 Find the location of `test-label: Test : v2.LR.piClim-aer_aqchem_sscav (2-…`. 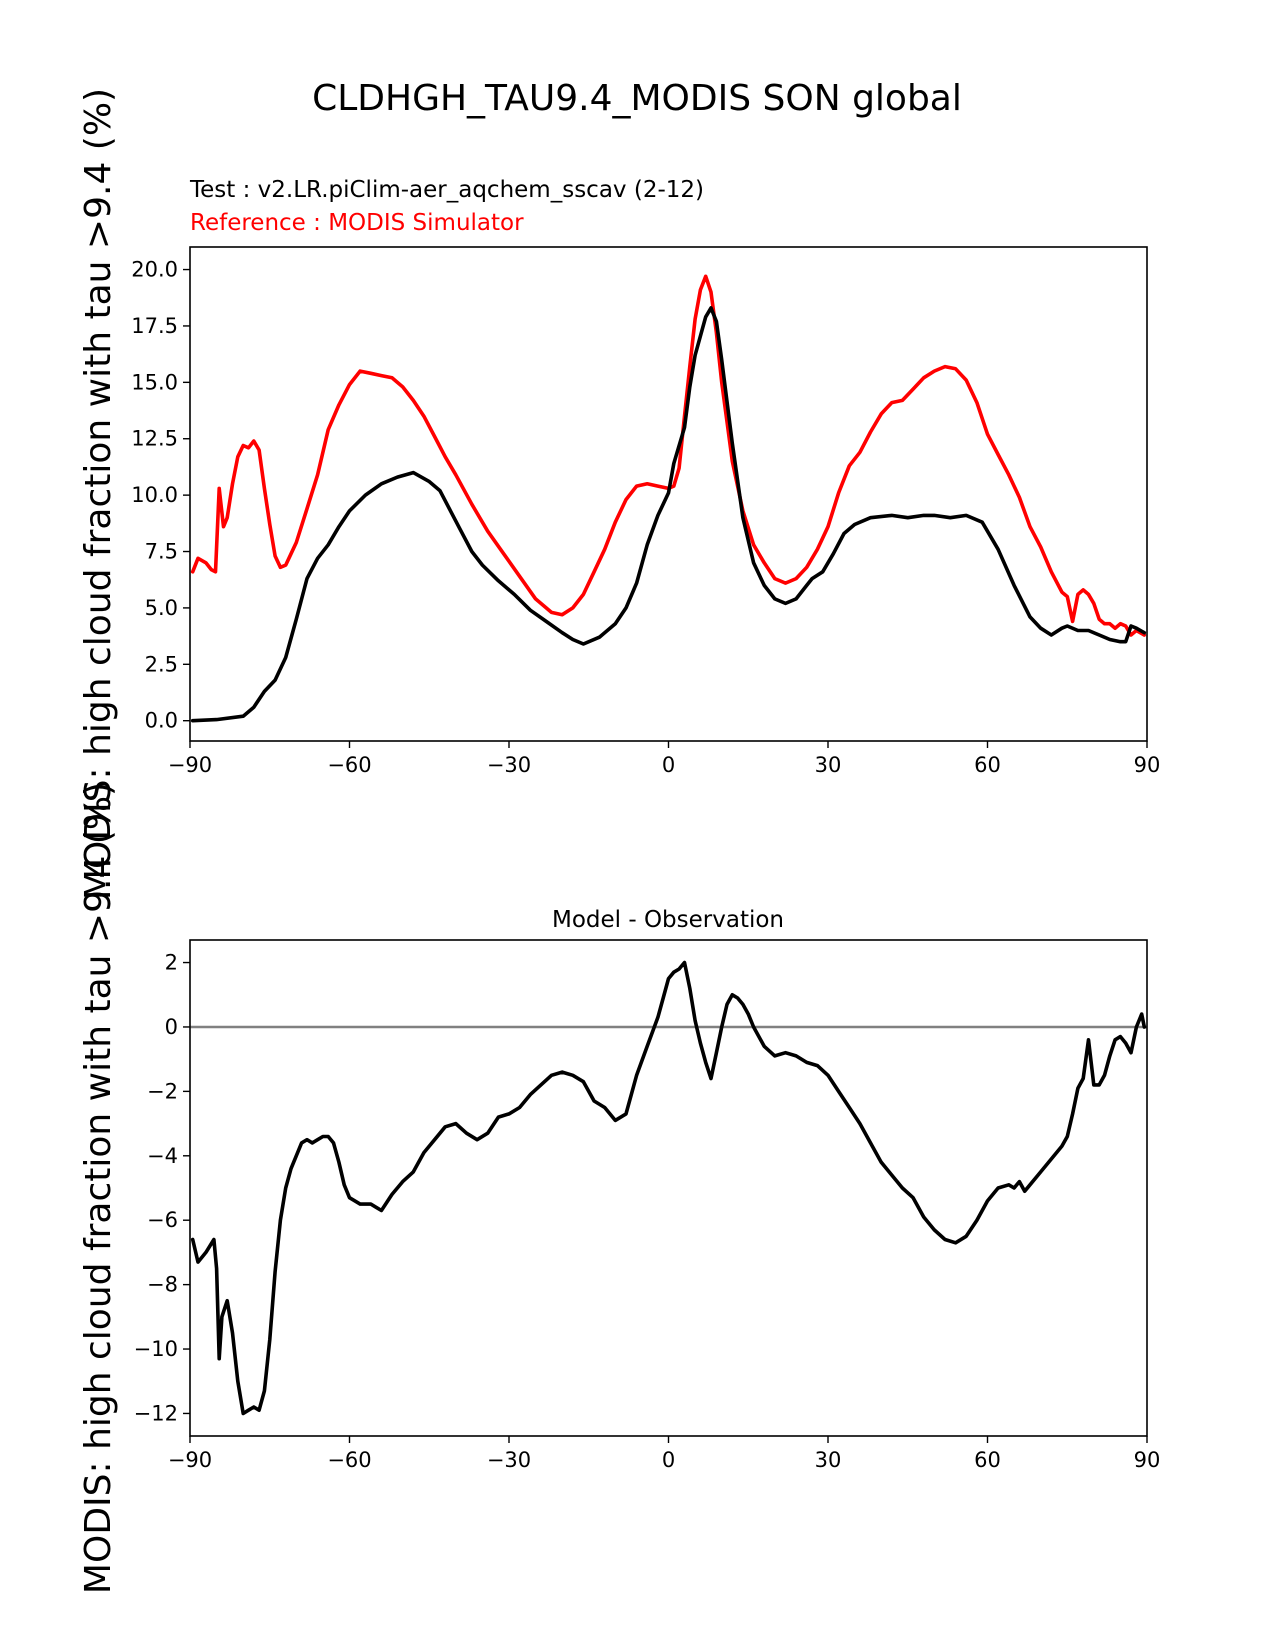

test-label: Test : v2.LR.piClim-aer_aqchem_sscav (2-… is located at coordinates (446, 190).